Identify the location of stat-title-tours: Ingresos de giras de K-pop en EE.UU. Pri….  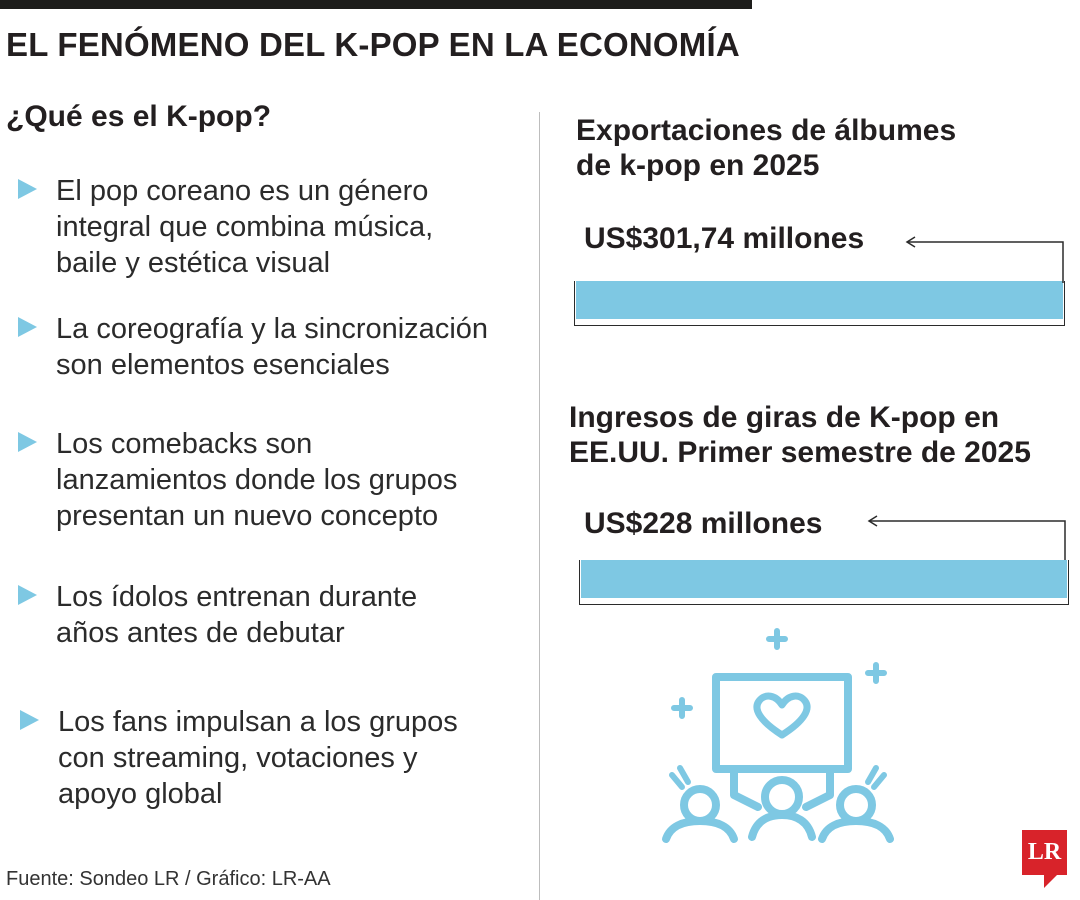
(800, 435).